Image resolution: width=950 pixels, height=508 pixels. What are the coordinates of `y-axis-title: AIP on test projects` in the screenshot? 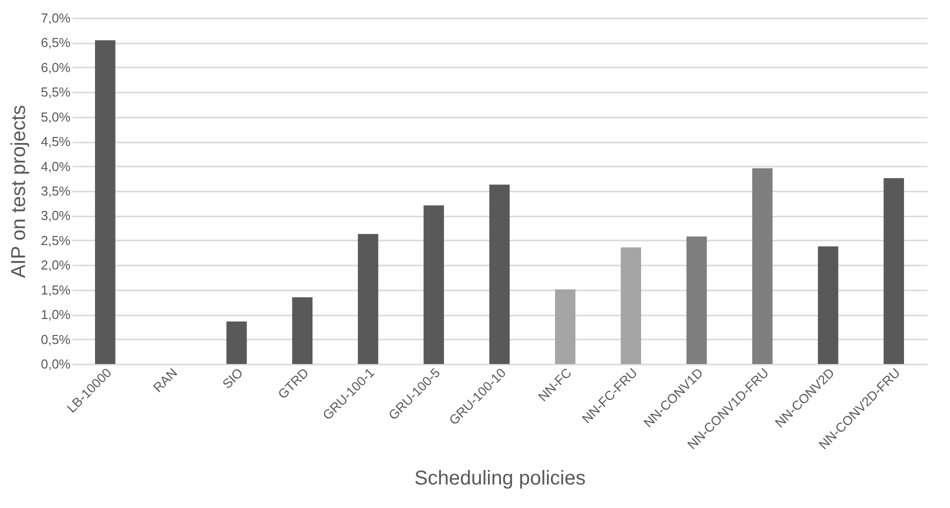 It's located at (19, 191).